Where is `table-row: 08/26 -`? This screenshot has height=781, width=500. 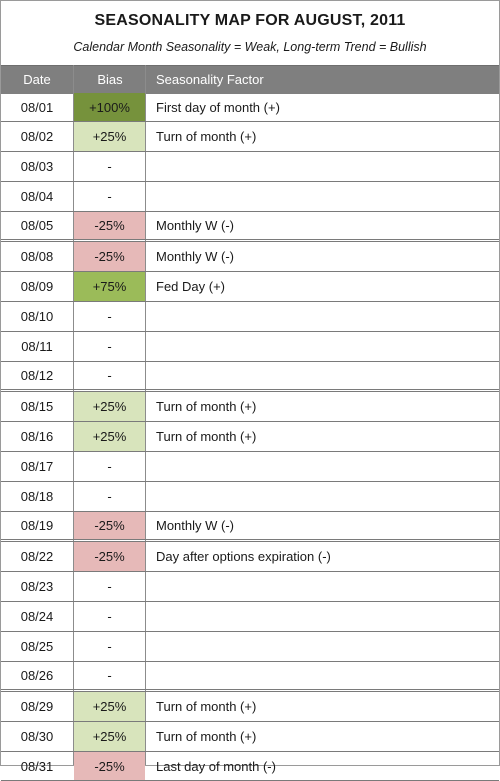
table-row: 08/26 - is located at coordinates (250, 677).